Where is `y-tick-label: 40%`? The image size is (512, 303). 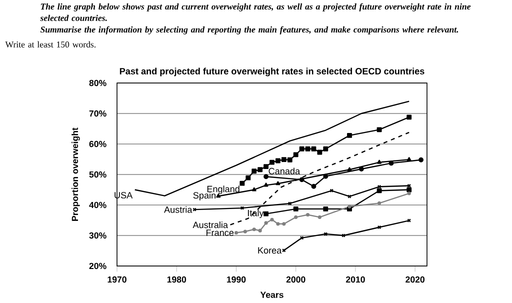
y-tick-label: 40% is located at coordinates (97, 205).